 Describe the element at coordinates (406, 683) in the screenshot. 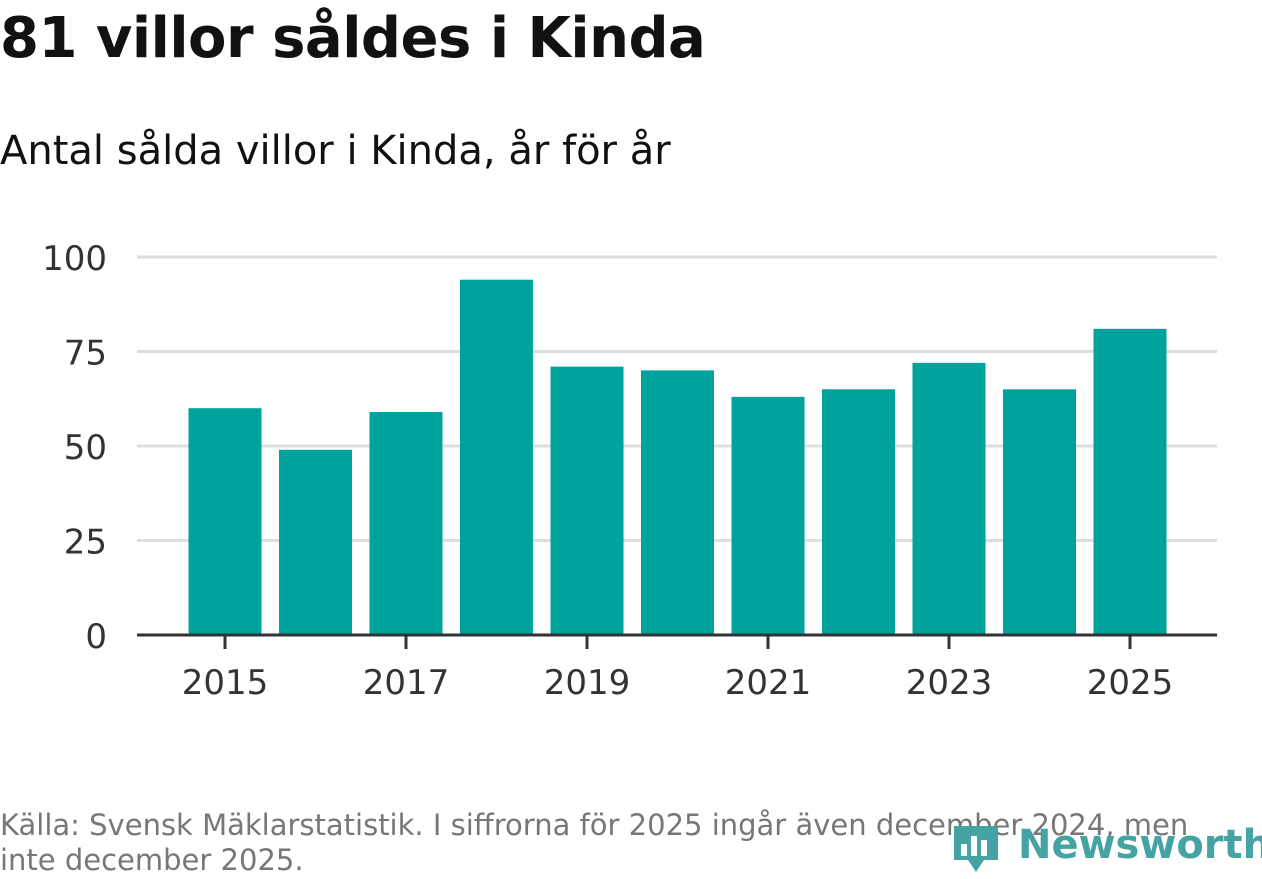

I see `x-tick-label: 2017` at that location.